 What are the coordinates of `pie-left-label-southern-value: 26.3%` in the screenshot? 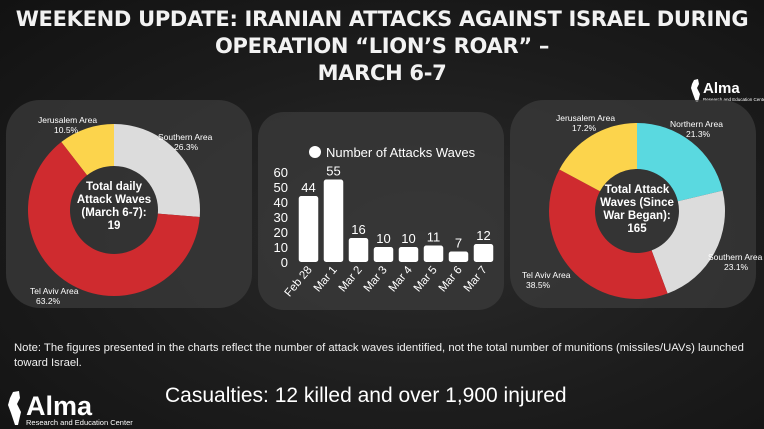 It's located at (186, 147).